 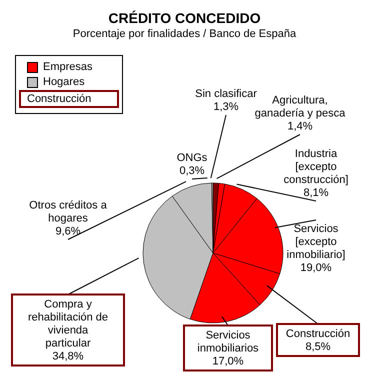 I want to click on slice-label: Otros créditos a hogares, so click(x=68, y=212).